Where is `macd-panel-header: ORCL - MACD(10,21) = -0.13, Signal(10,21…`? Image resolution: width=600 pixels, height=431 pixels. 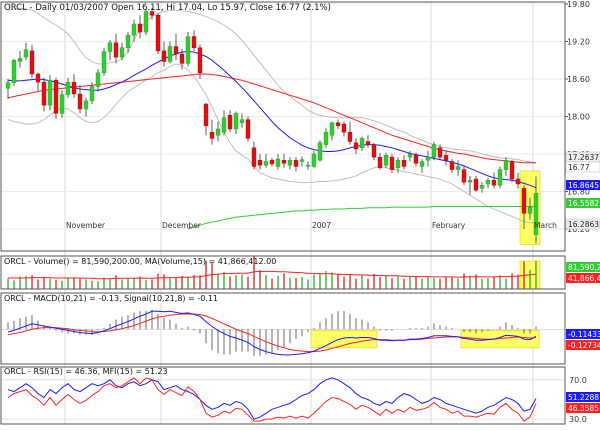 macd-panel-header: ORCL - MACD(10,21) = -0.13, Signal(10,21… is located at coordinates (111, 298).